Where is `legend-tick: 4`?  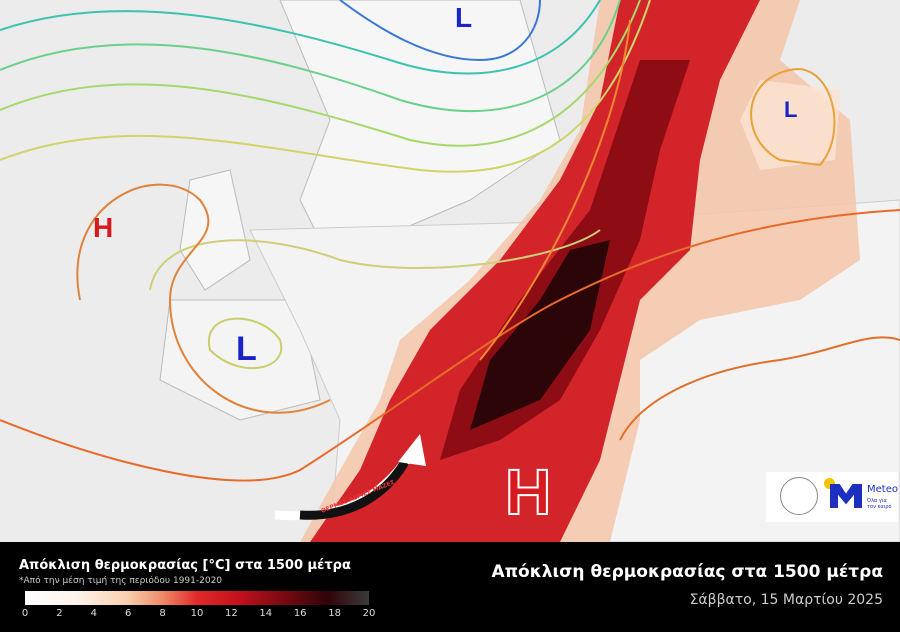 legend-tick: 4 is located at coordinates (93, 613).